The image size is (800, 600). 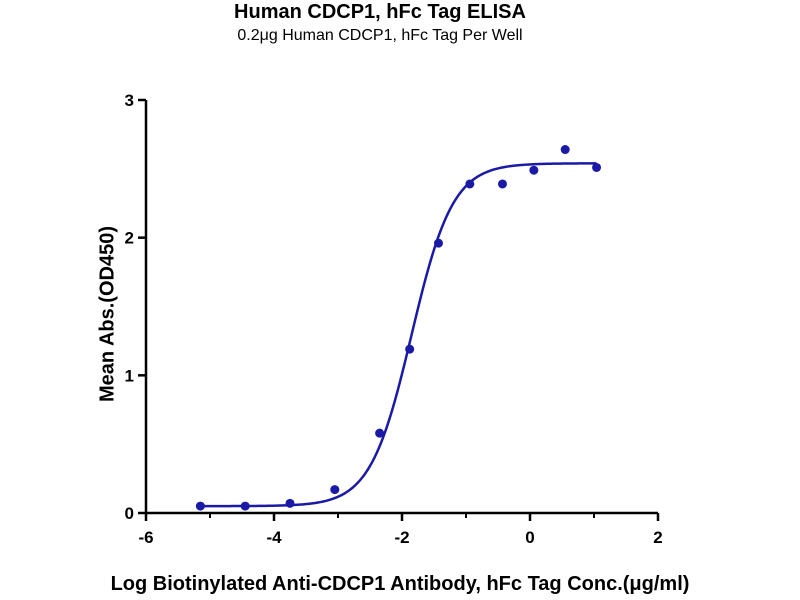 What do you see at coordinates (129, 238) in the screenshot?
I see `y-tick-label: 2` at bounding box center [129, 238].